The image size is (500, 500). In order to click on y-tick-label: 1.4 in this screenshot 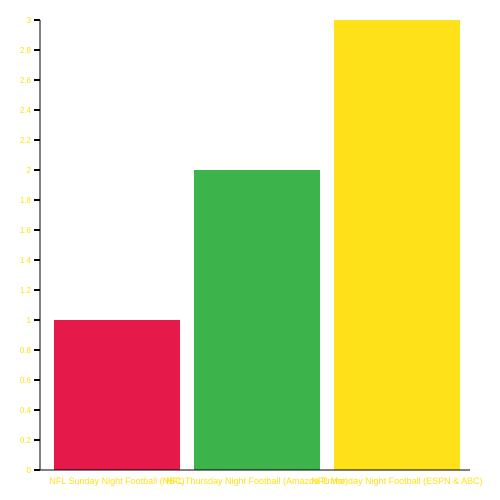, I will do `click(26, 260)`.